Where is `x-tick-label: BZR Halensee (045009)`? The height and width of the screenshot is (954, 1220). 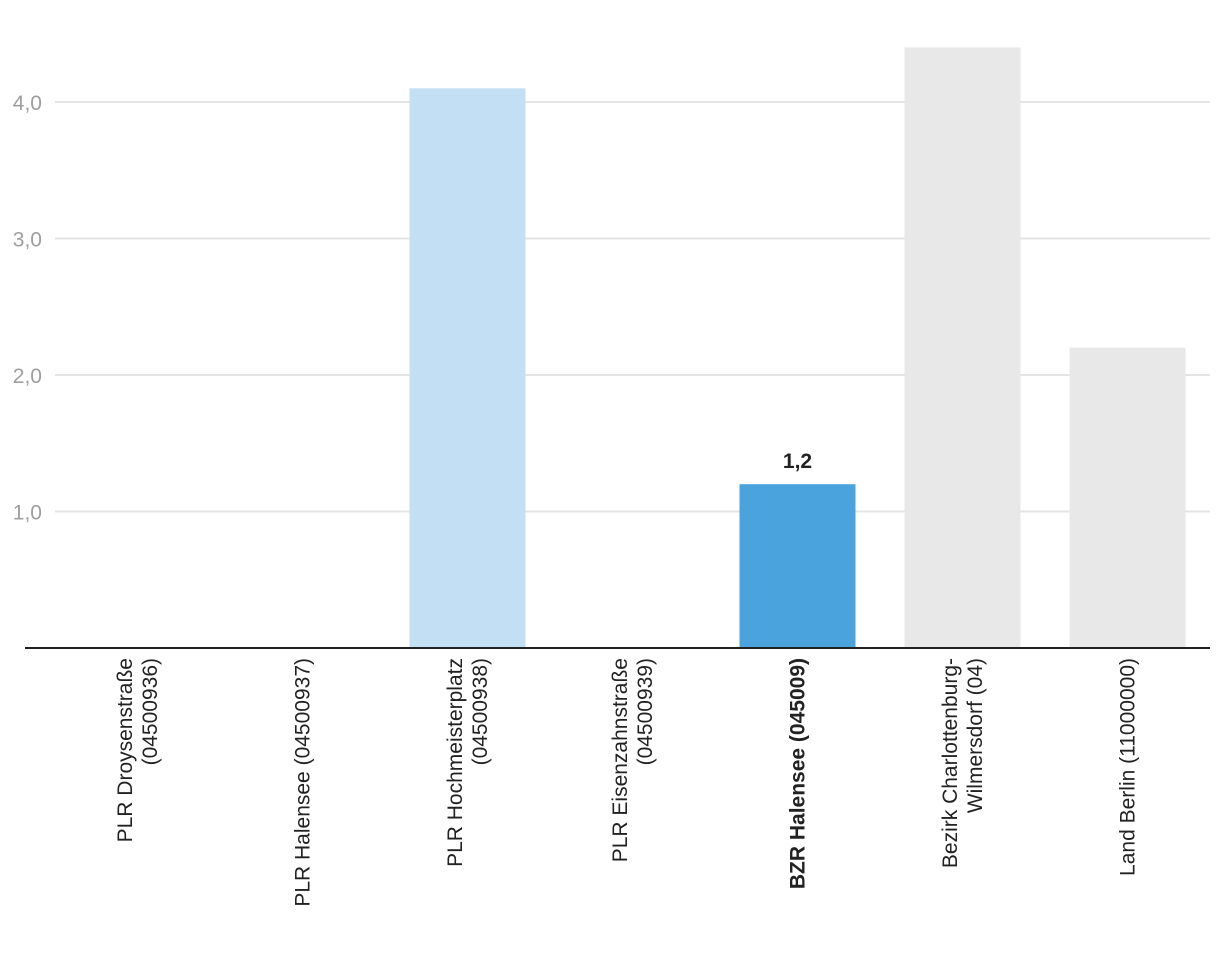
x-tick-label: BZR Halensee (045009) is located at coordinates (798, 773).